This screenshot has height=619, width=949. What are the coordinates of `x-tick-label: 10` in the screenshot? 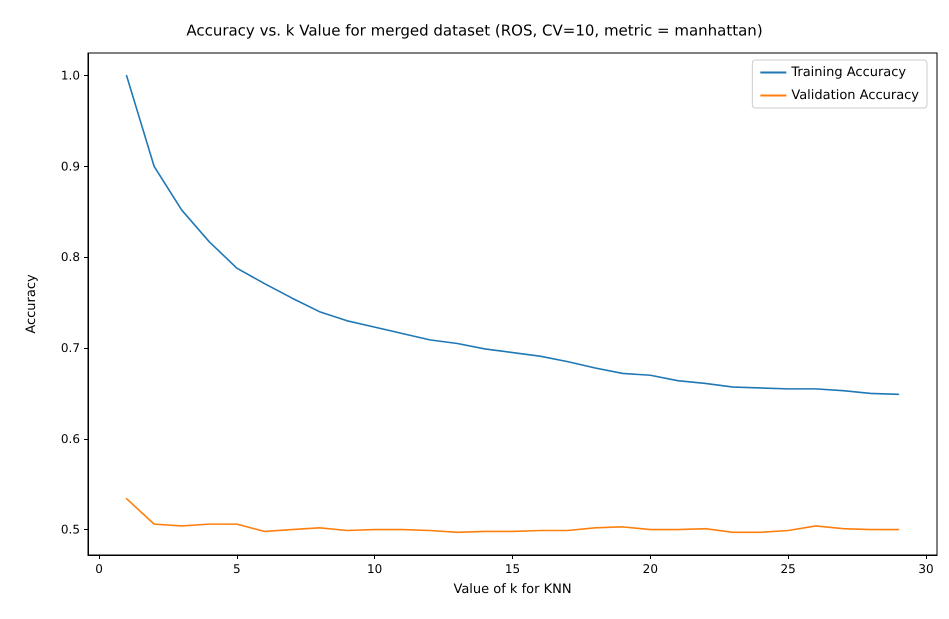 It's located at (374, 569).